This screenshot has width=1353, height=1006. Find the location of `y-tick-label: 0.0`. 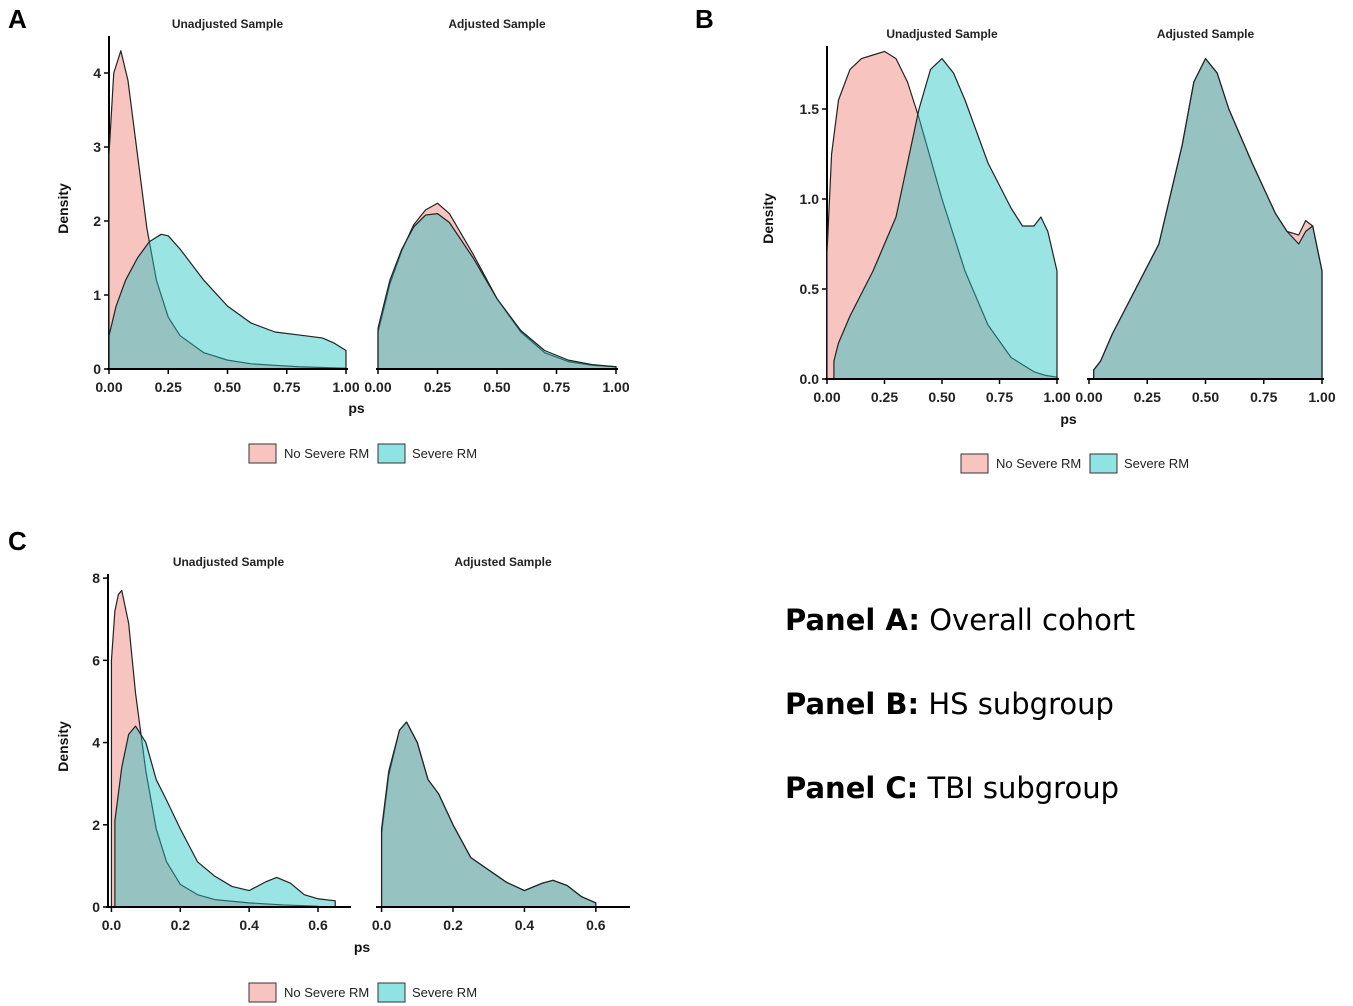

y-tick-label: 0.0 is located at coordinates (810, 379).